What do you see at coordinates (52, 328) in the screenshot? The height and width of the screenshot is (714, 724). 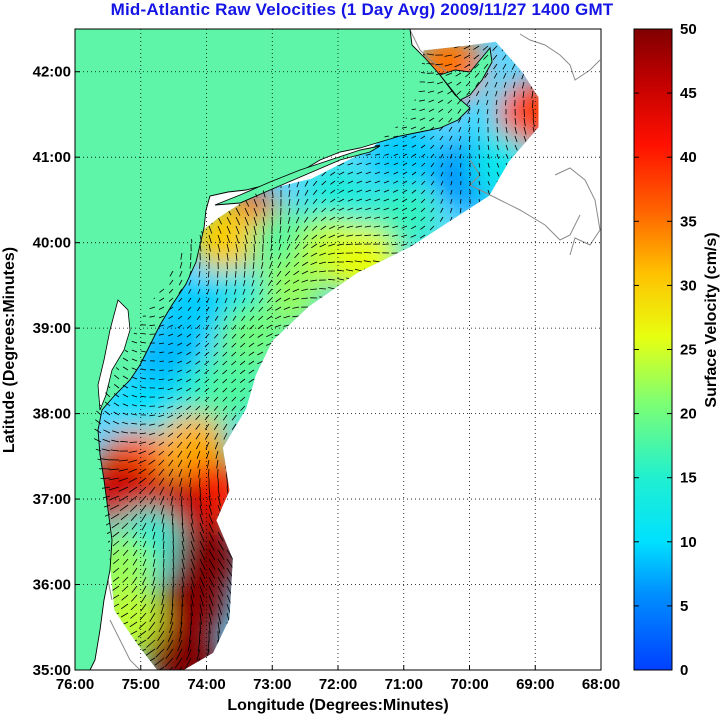 I see `y-tick-label: 39:00` at bounding box center [52, 328].